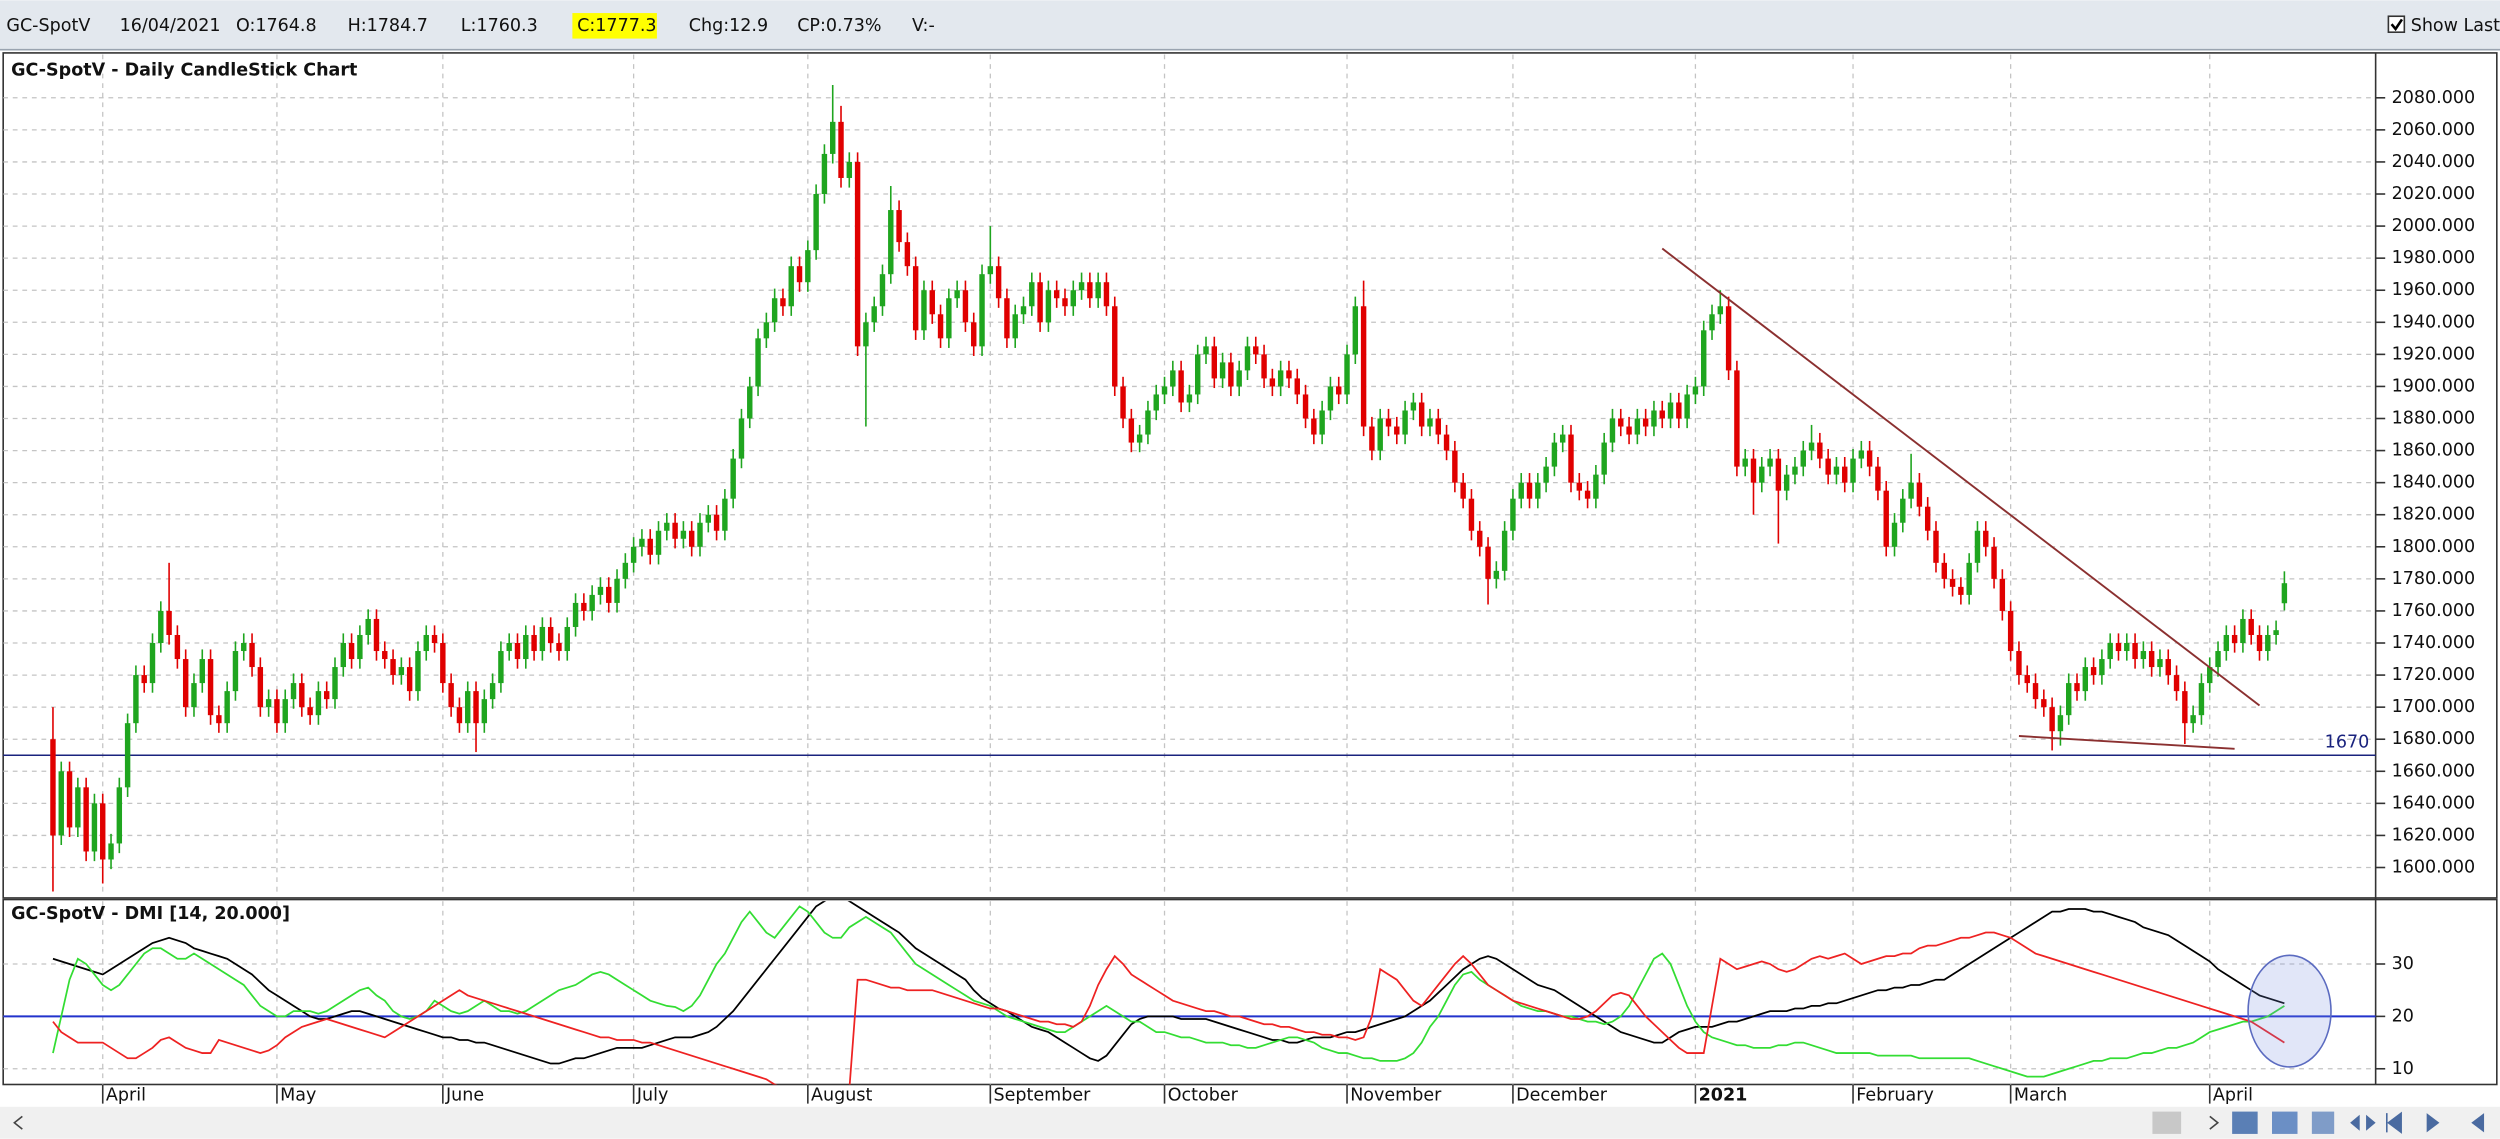 This screenshot has width=2500, height=1139. What do you see at coordinates (2455, 26) in the screenshot?
I see `show-last-label: Show Last` at bounding box center [2455, 26].